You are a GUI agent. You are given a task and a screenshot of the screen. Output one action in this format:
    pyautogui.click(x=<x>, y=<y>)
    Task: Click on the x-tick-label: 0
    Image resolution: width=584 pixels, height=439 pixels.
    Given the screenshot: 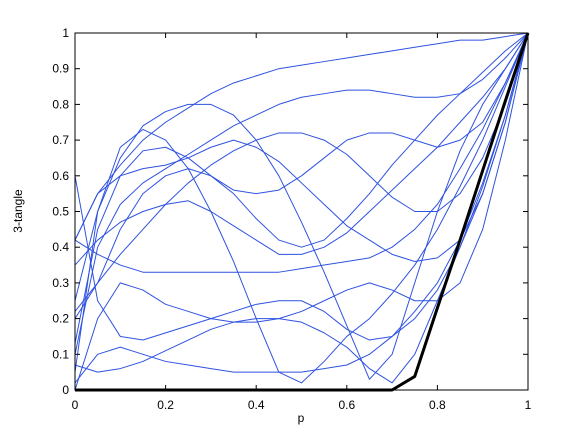 What is the action you would take?
    pyautogui.click(x=75, y=405)
    